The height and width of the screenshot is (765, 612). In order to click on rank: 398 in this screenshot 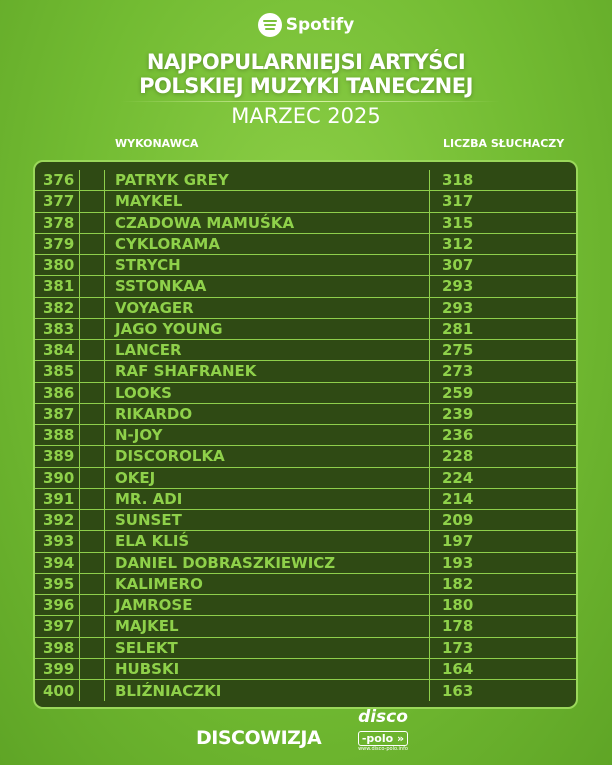, I will do `click(57, 647)`.